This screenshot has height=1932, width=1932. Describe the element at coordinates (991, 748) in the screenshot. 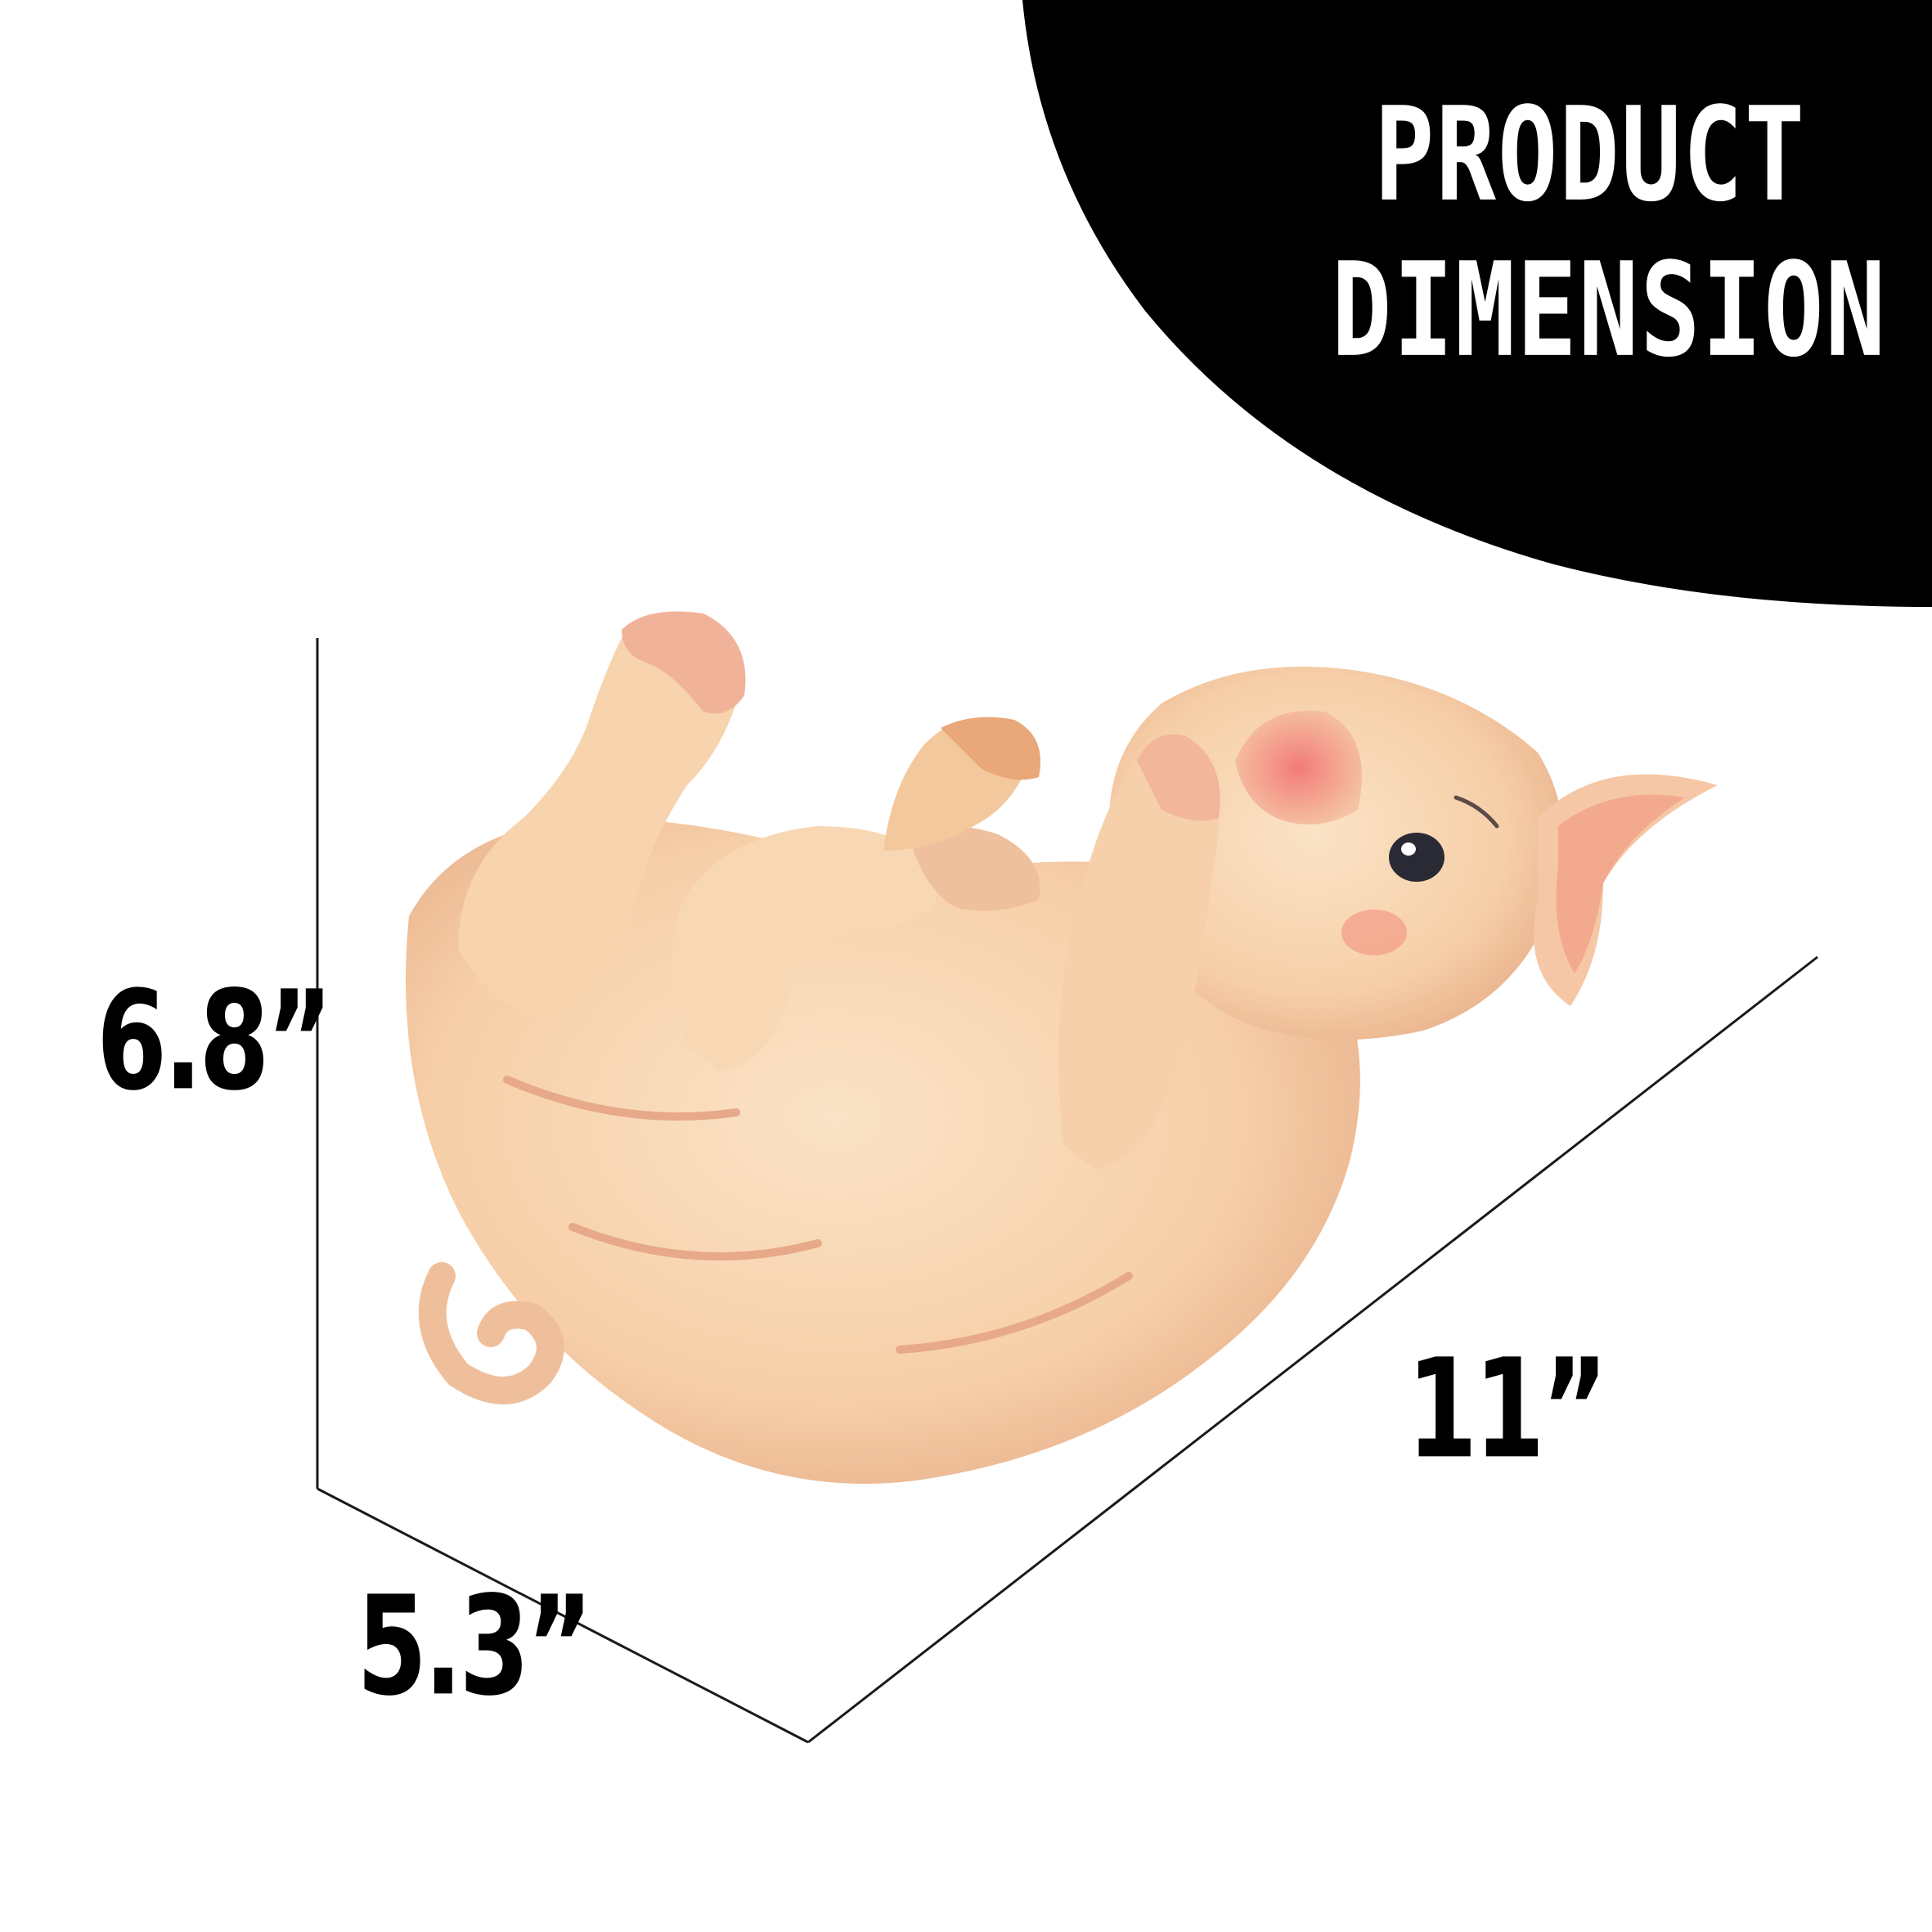

I see `pig-hind-trotter-upper` at that location.